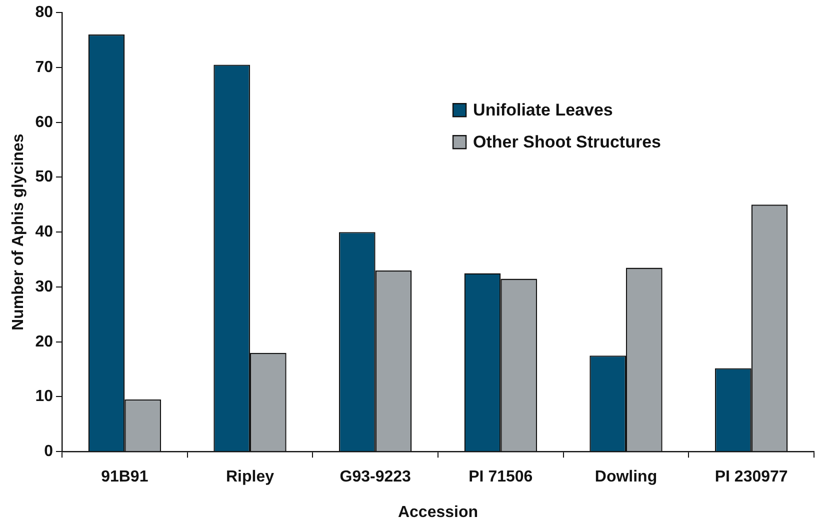 The image size is (834, 528). I want to click on y-axis-title: Number of Aphis glycines, so click(19, 232).